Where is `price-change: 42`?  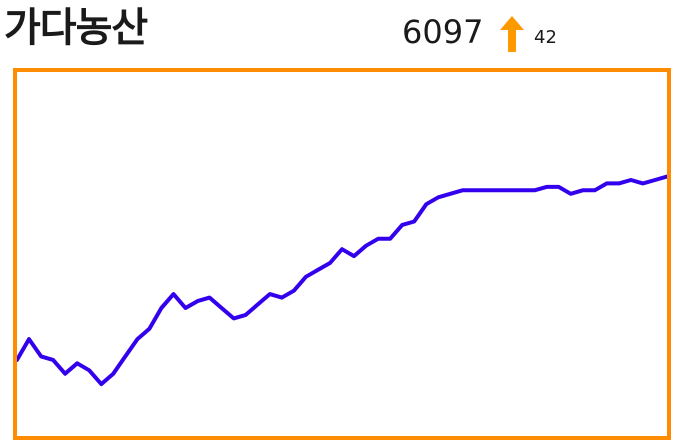
price-change: 42 is located at coordinates (545, 37).